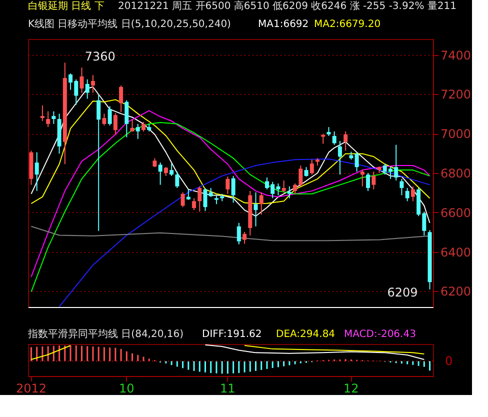 Image resolution: width=488 pixels, height=417 pixels. I want to click on chart-title: 指数平滑异同平均线 日(84,20,16), so click(105, 334).